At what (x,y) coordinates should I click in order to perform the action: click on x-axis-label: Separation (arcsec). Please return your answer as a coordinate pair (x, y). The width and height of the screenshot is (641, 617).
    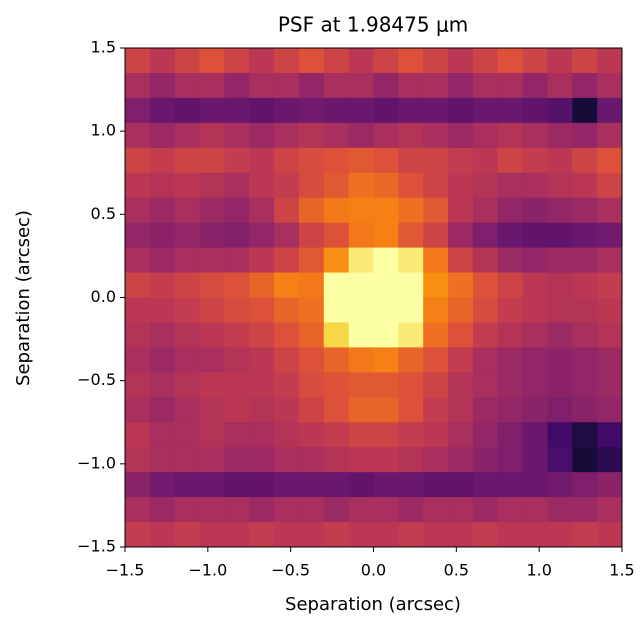
    Looking at the image, I should click on (373, 604).